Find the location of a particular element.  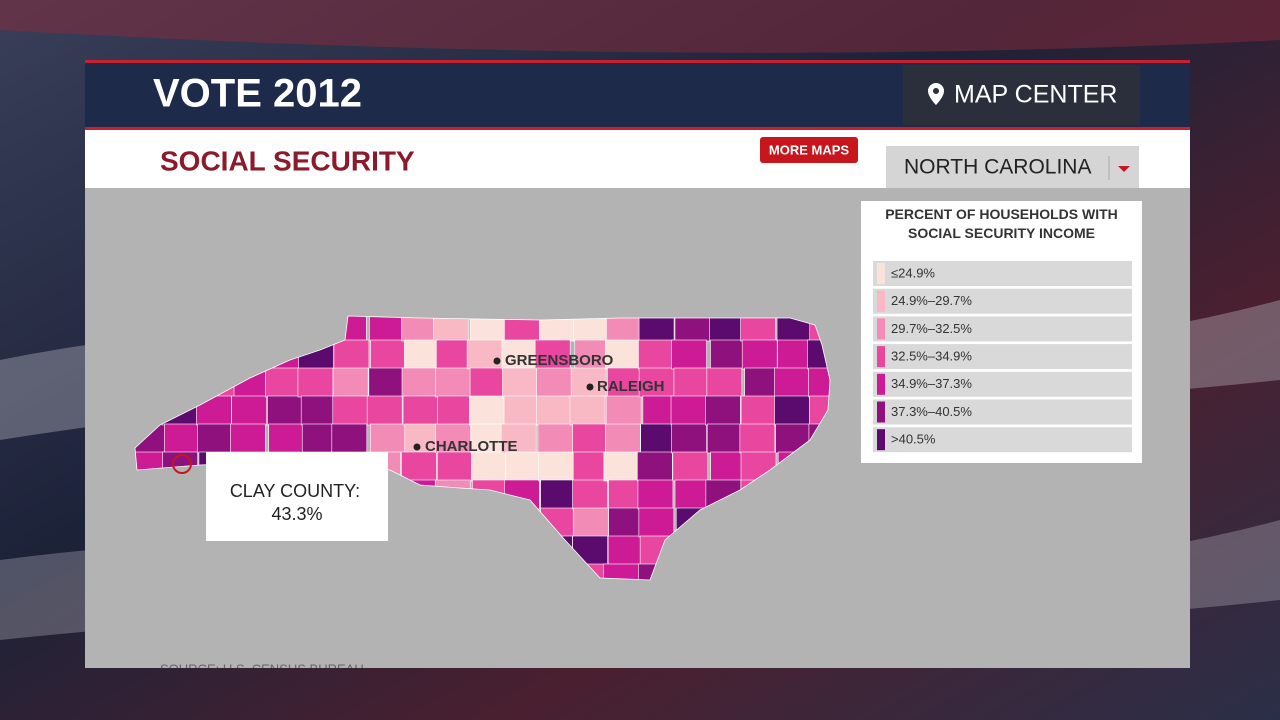

legend-label: 29.7%–32.5% is located at coordinates (931, 328).